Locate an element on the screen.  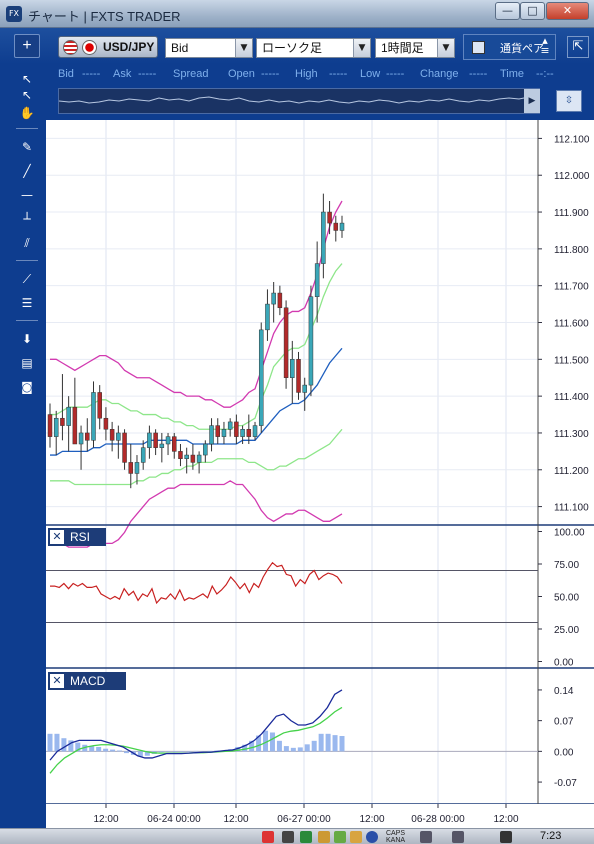
list-icon: ▤ is located at coordinates (27, 363).